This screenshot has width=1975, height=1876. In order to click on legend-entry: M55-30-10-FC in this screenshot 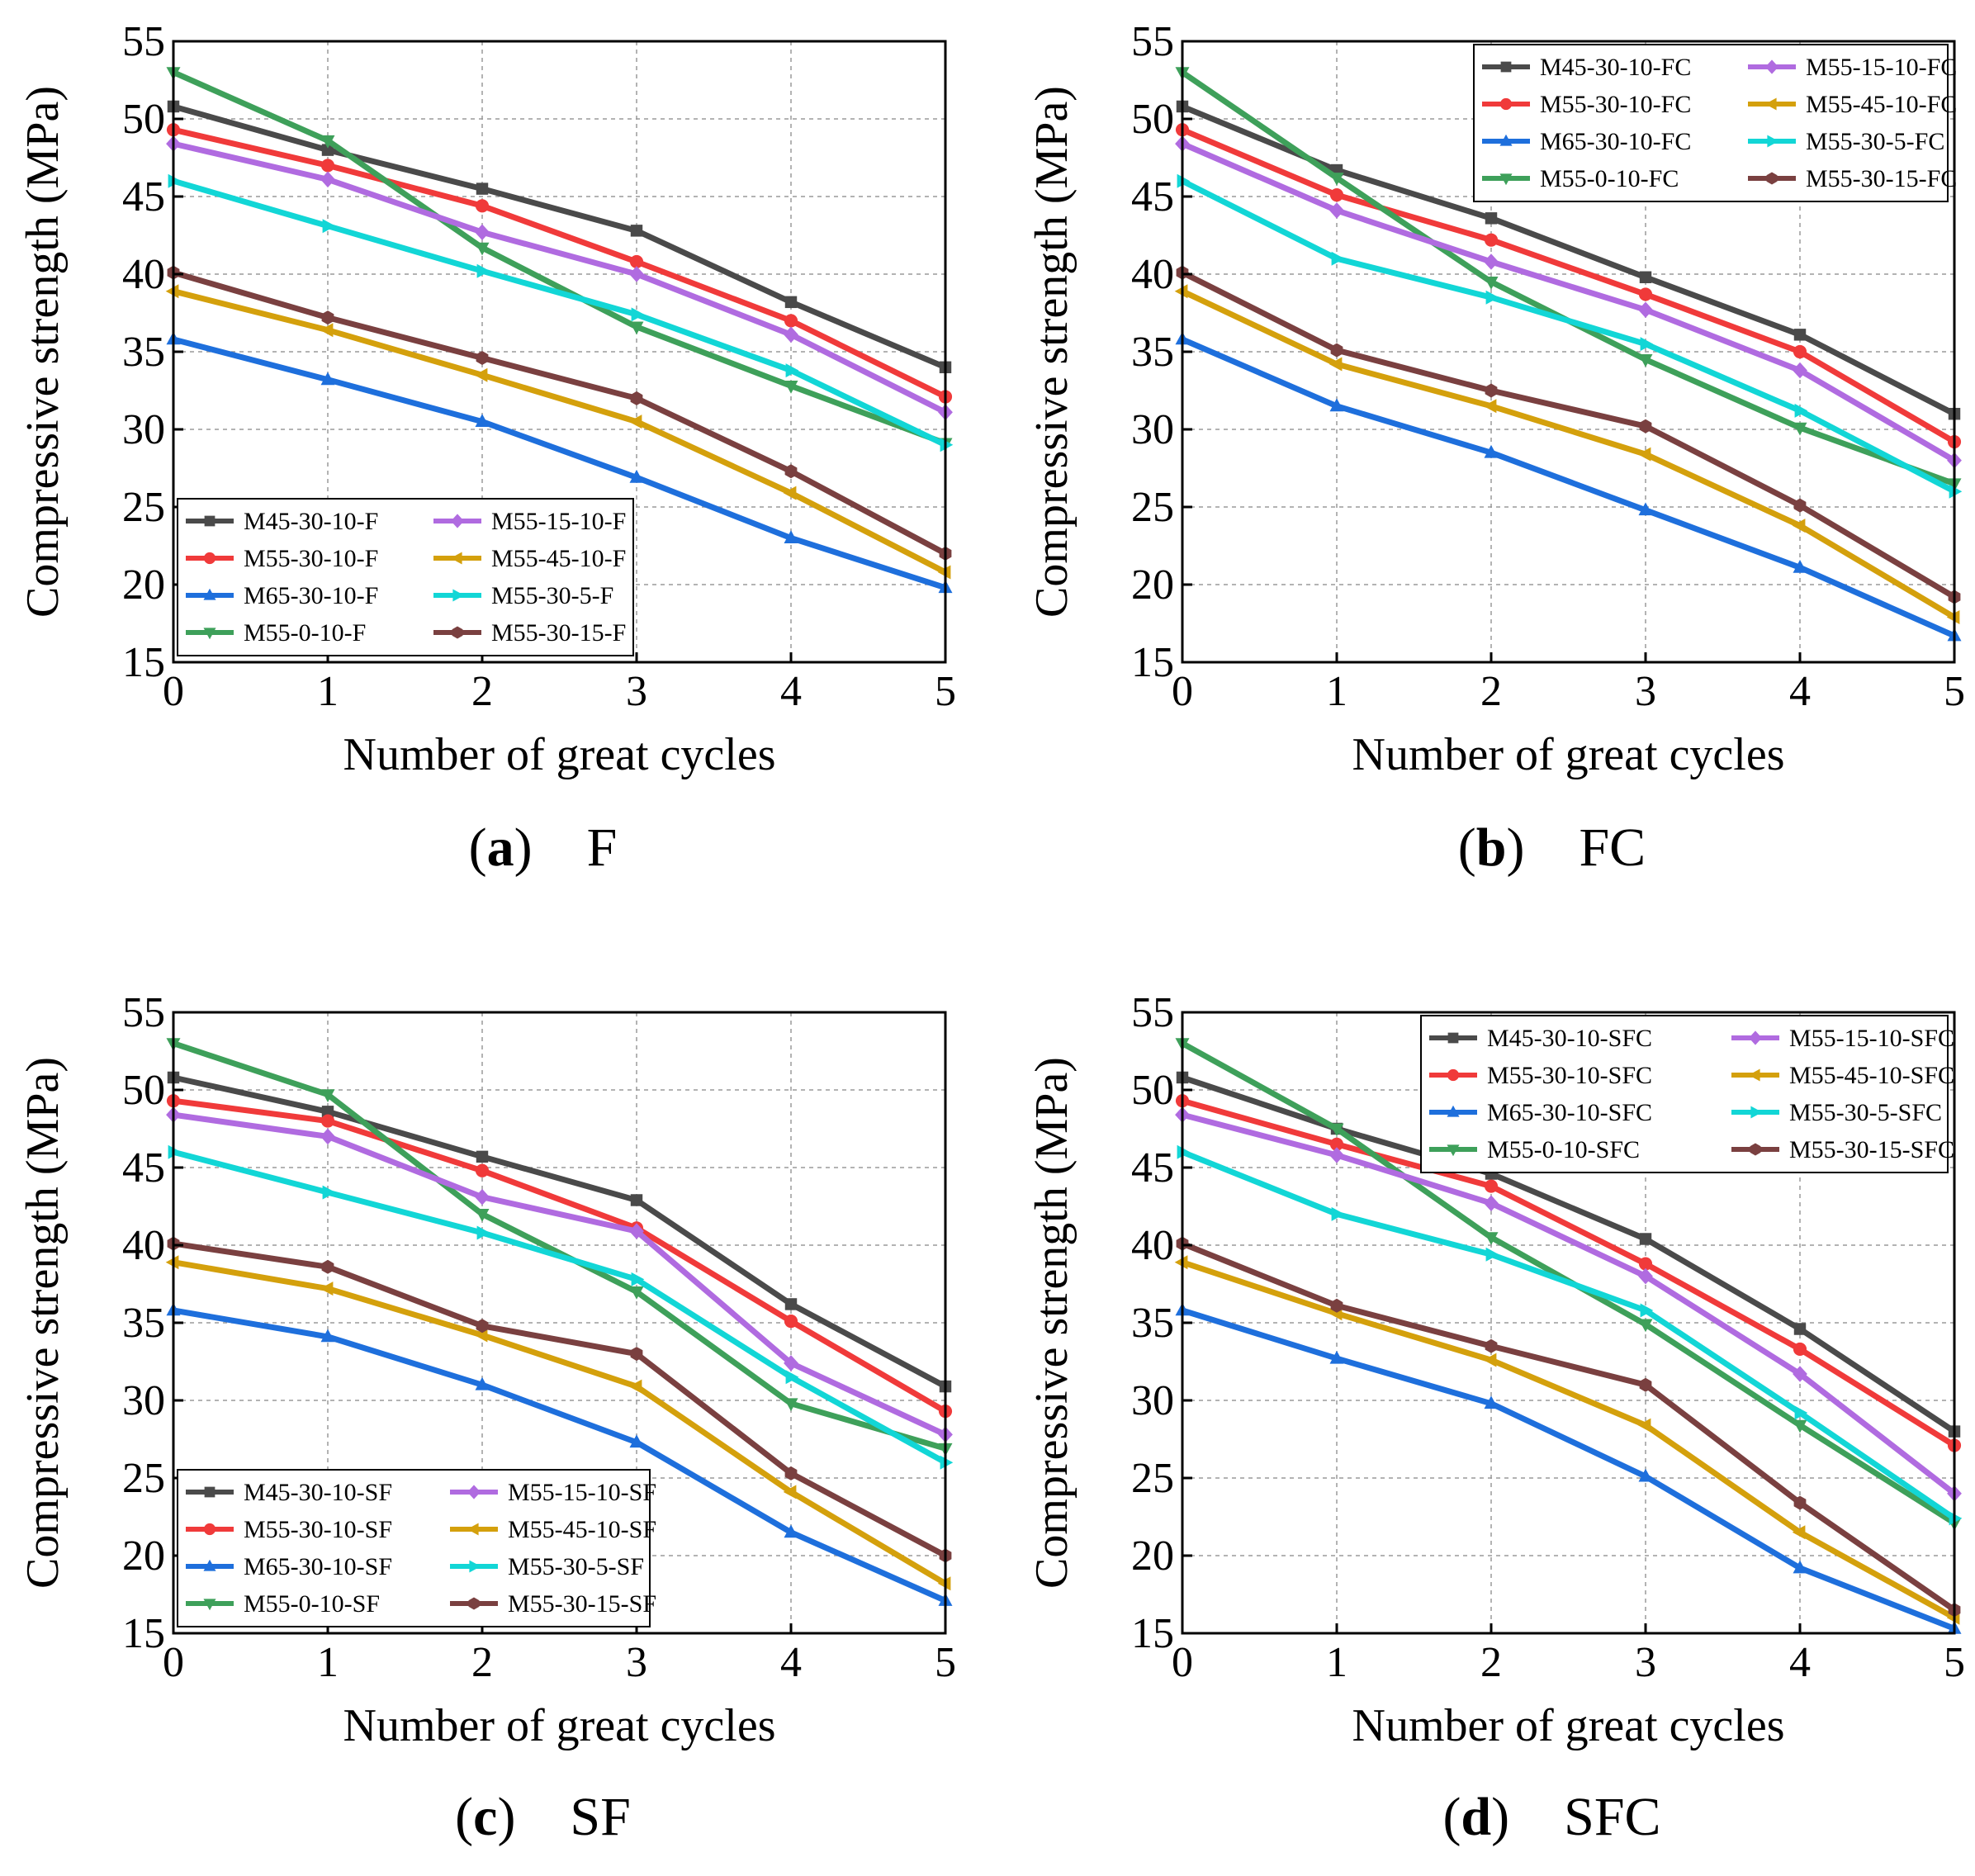, I will do `click(1586, 104)`.